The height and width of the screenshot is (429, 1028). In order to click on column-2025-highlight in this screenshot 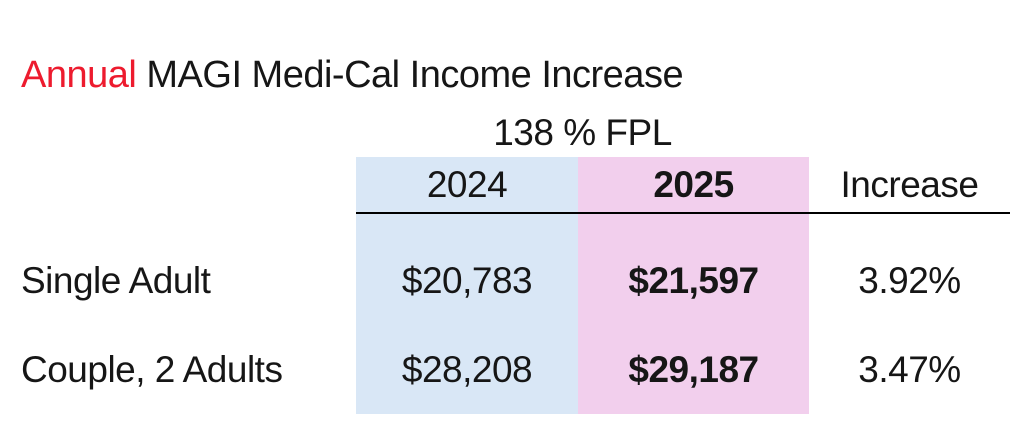, I will do `click(693, 285)`.